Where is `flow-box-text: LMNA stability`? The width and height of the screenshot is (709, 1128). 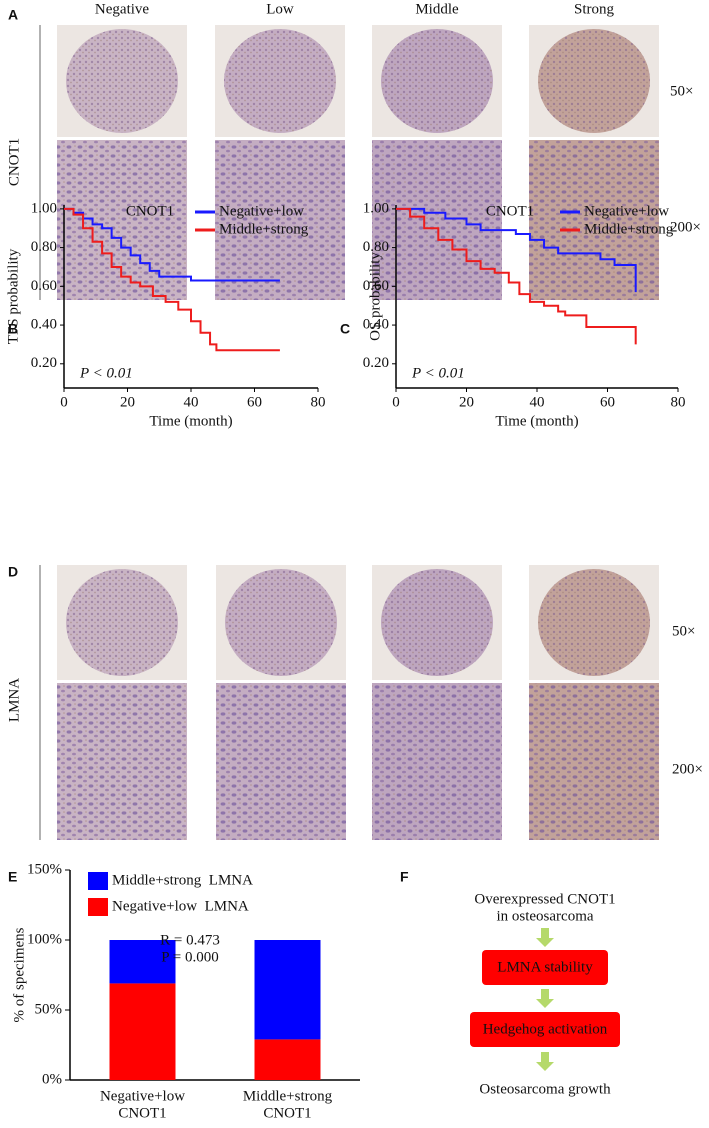
flow-box-text: LMNA stability is located at coordinates (545, 967).